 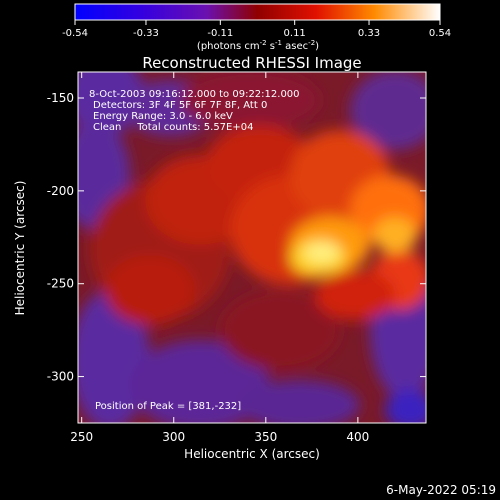 I want to click on annotation-clean-counts: Clean Total counts: 5.57E+04, so click(x=173, y=127).